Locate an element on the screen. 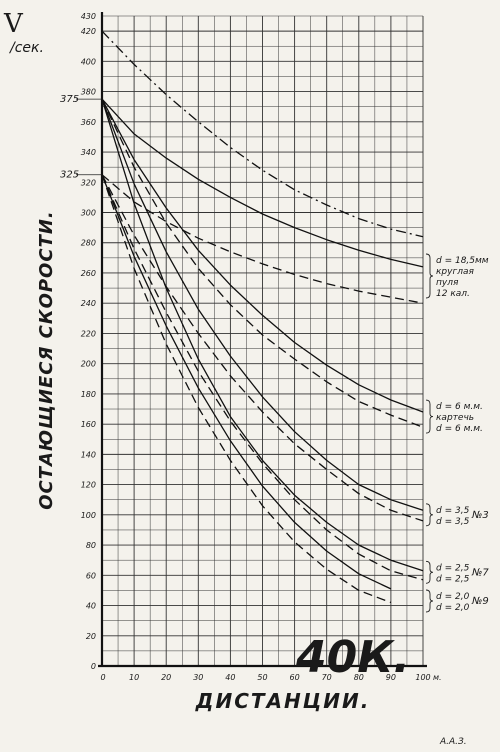 The image size is (500, 752). x-tick-label: 90 is located at coordinates (391, 677).